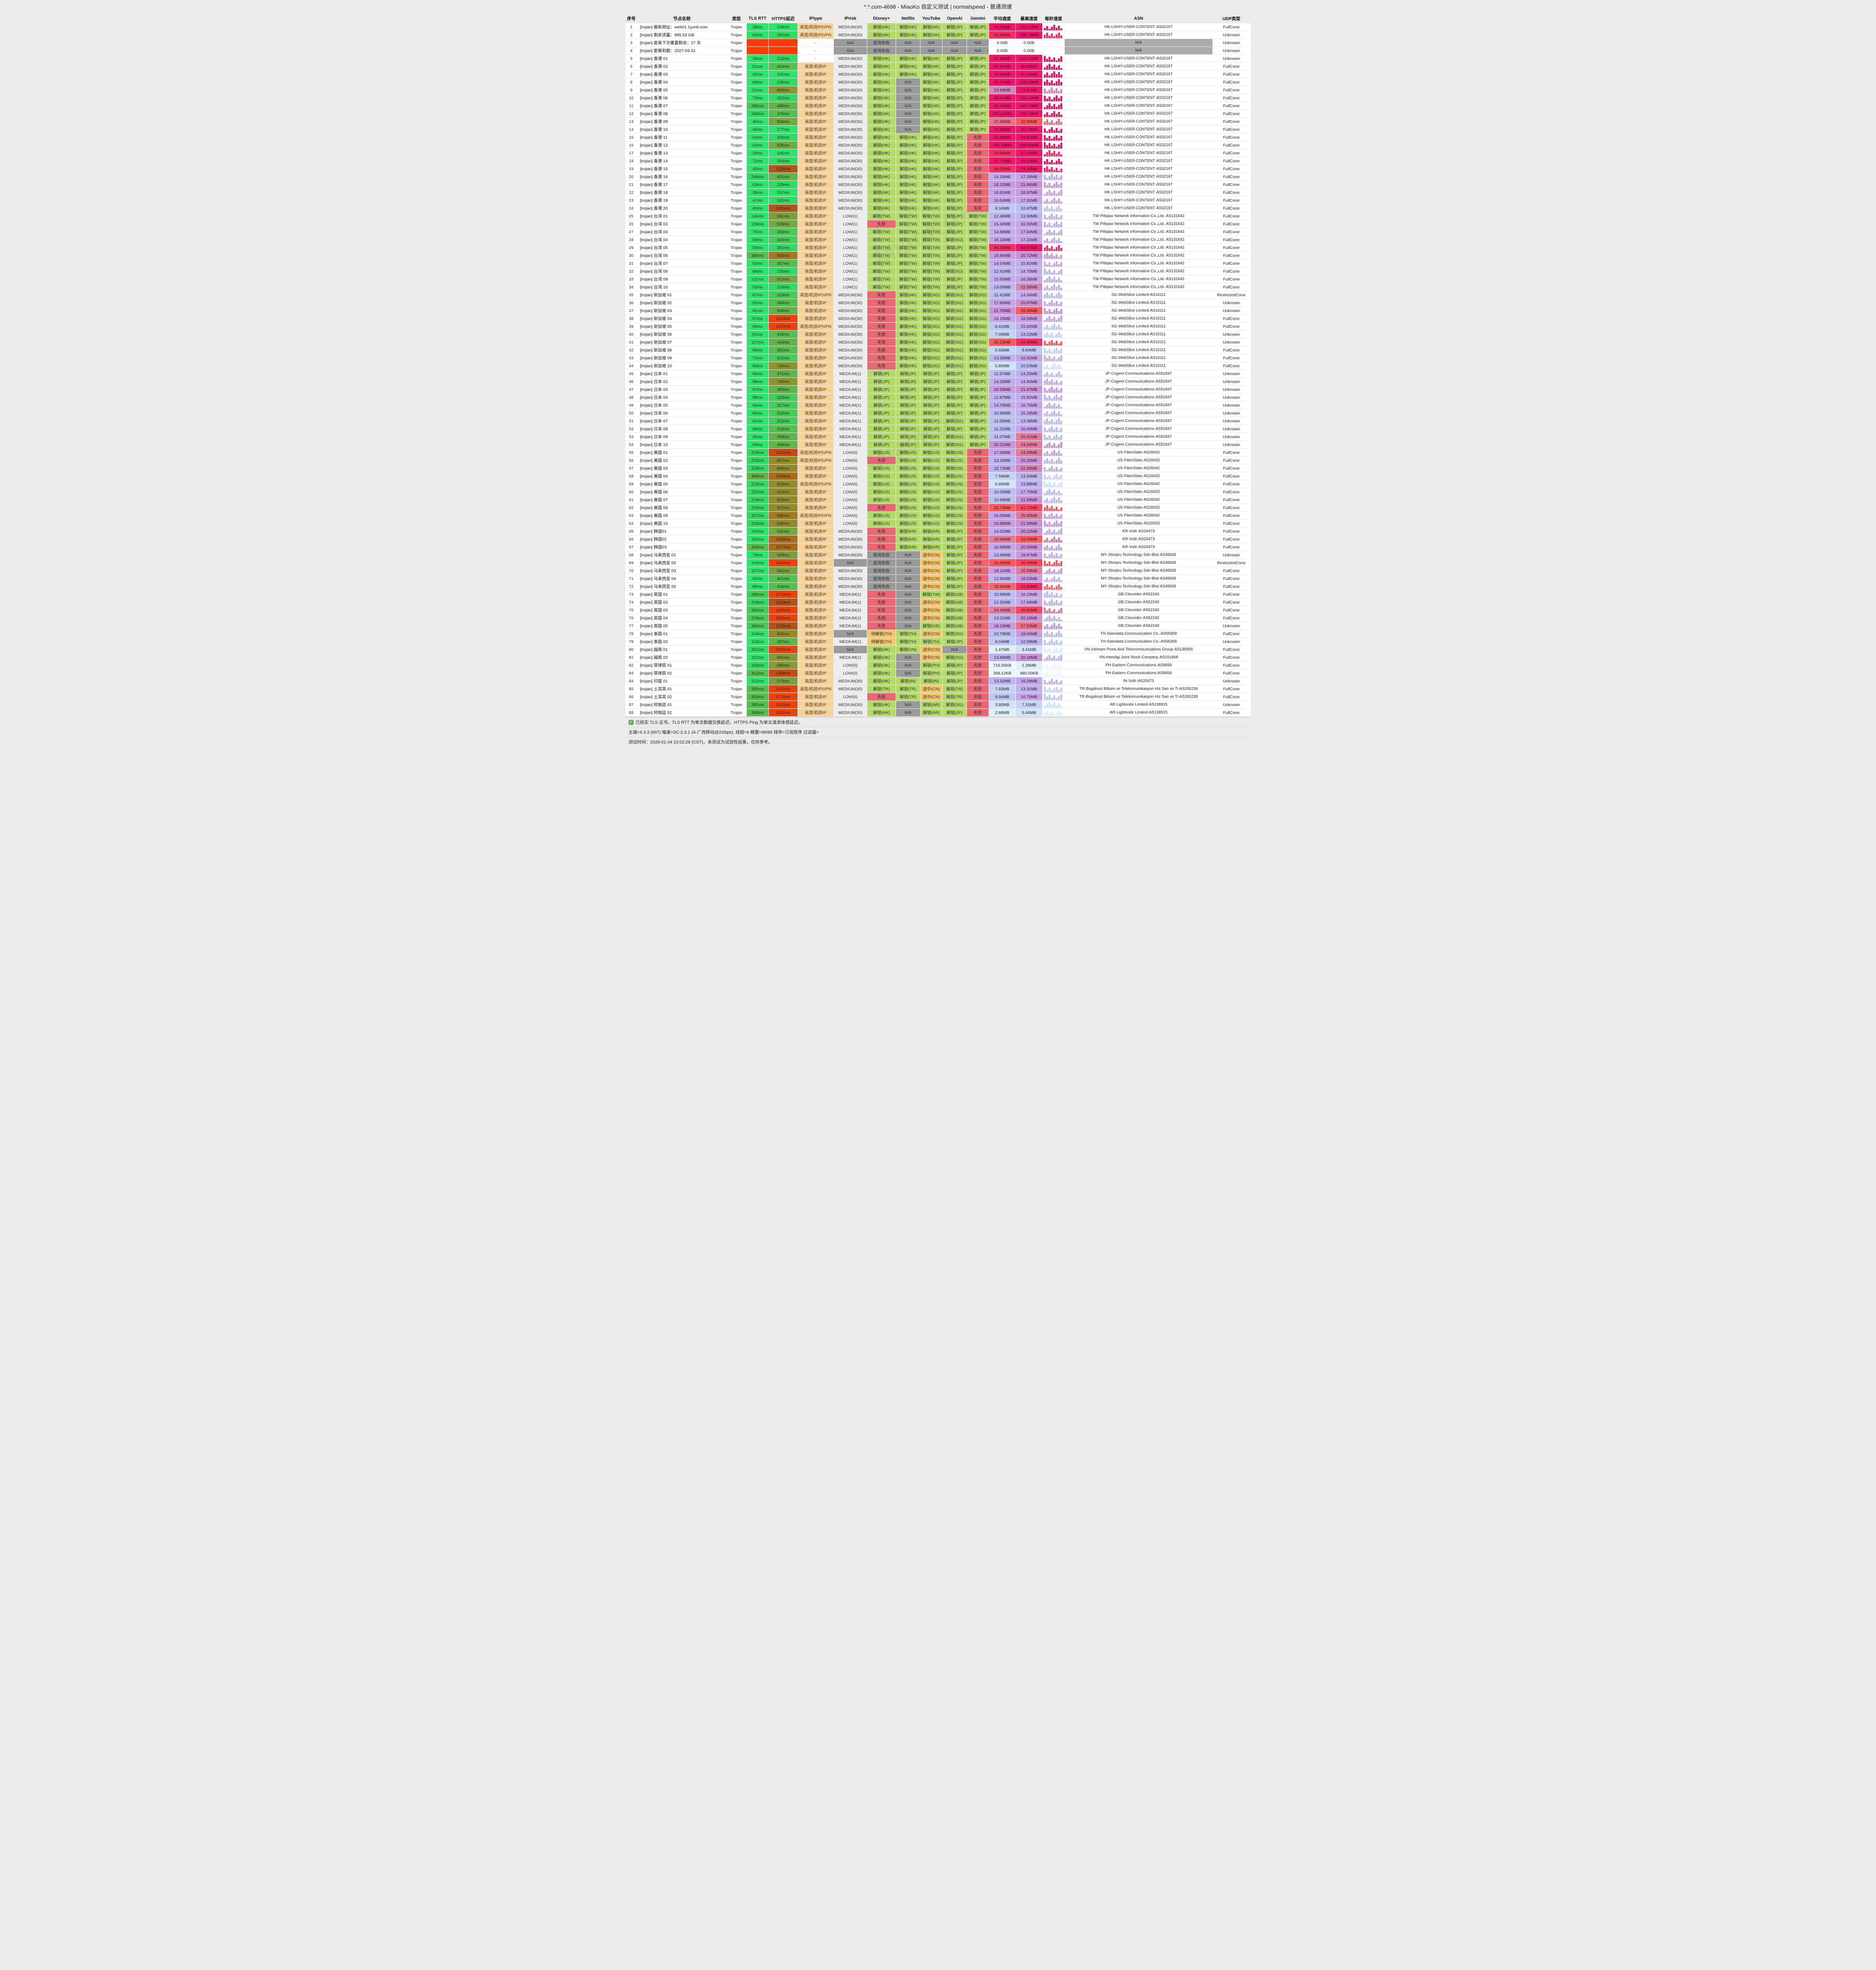  Describe the element at coordinates (908, 689) in the screenshot. I see `cell-netflix: 解锁(TR)` at that location.